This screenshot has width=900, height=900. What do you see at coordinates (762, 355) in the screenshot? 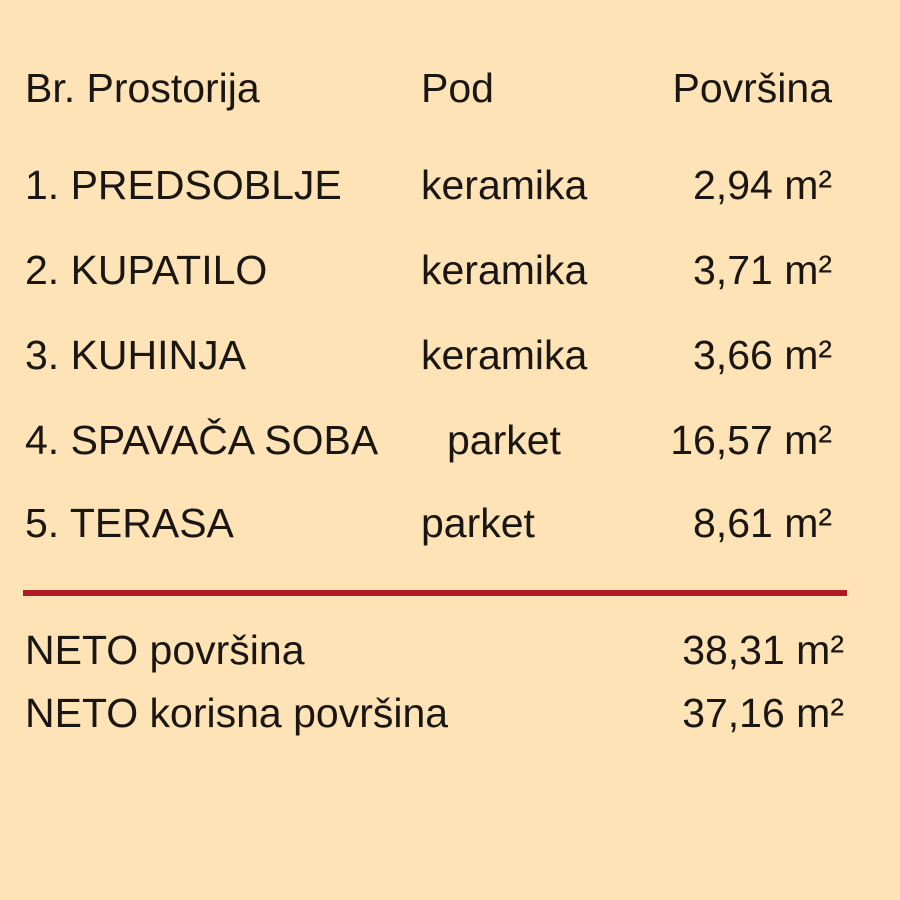
I see `room-area: 3,66 m²` at bounding box center [762, 355].